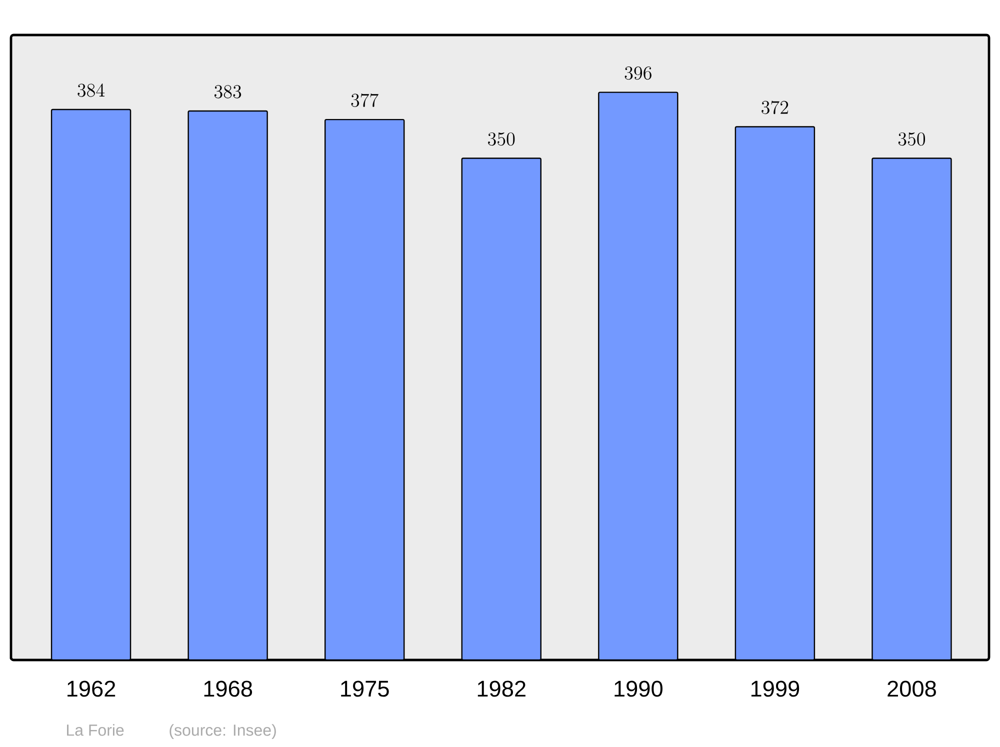  What do you see at coordinates (223, 731) in the screenshot?
I see `text: (source: Insee)` at bounding box center [223, 731].